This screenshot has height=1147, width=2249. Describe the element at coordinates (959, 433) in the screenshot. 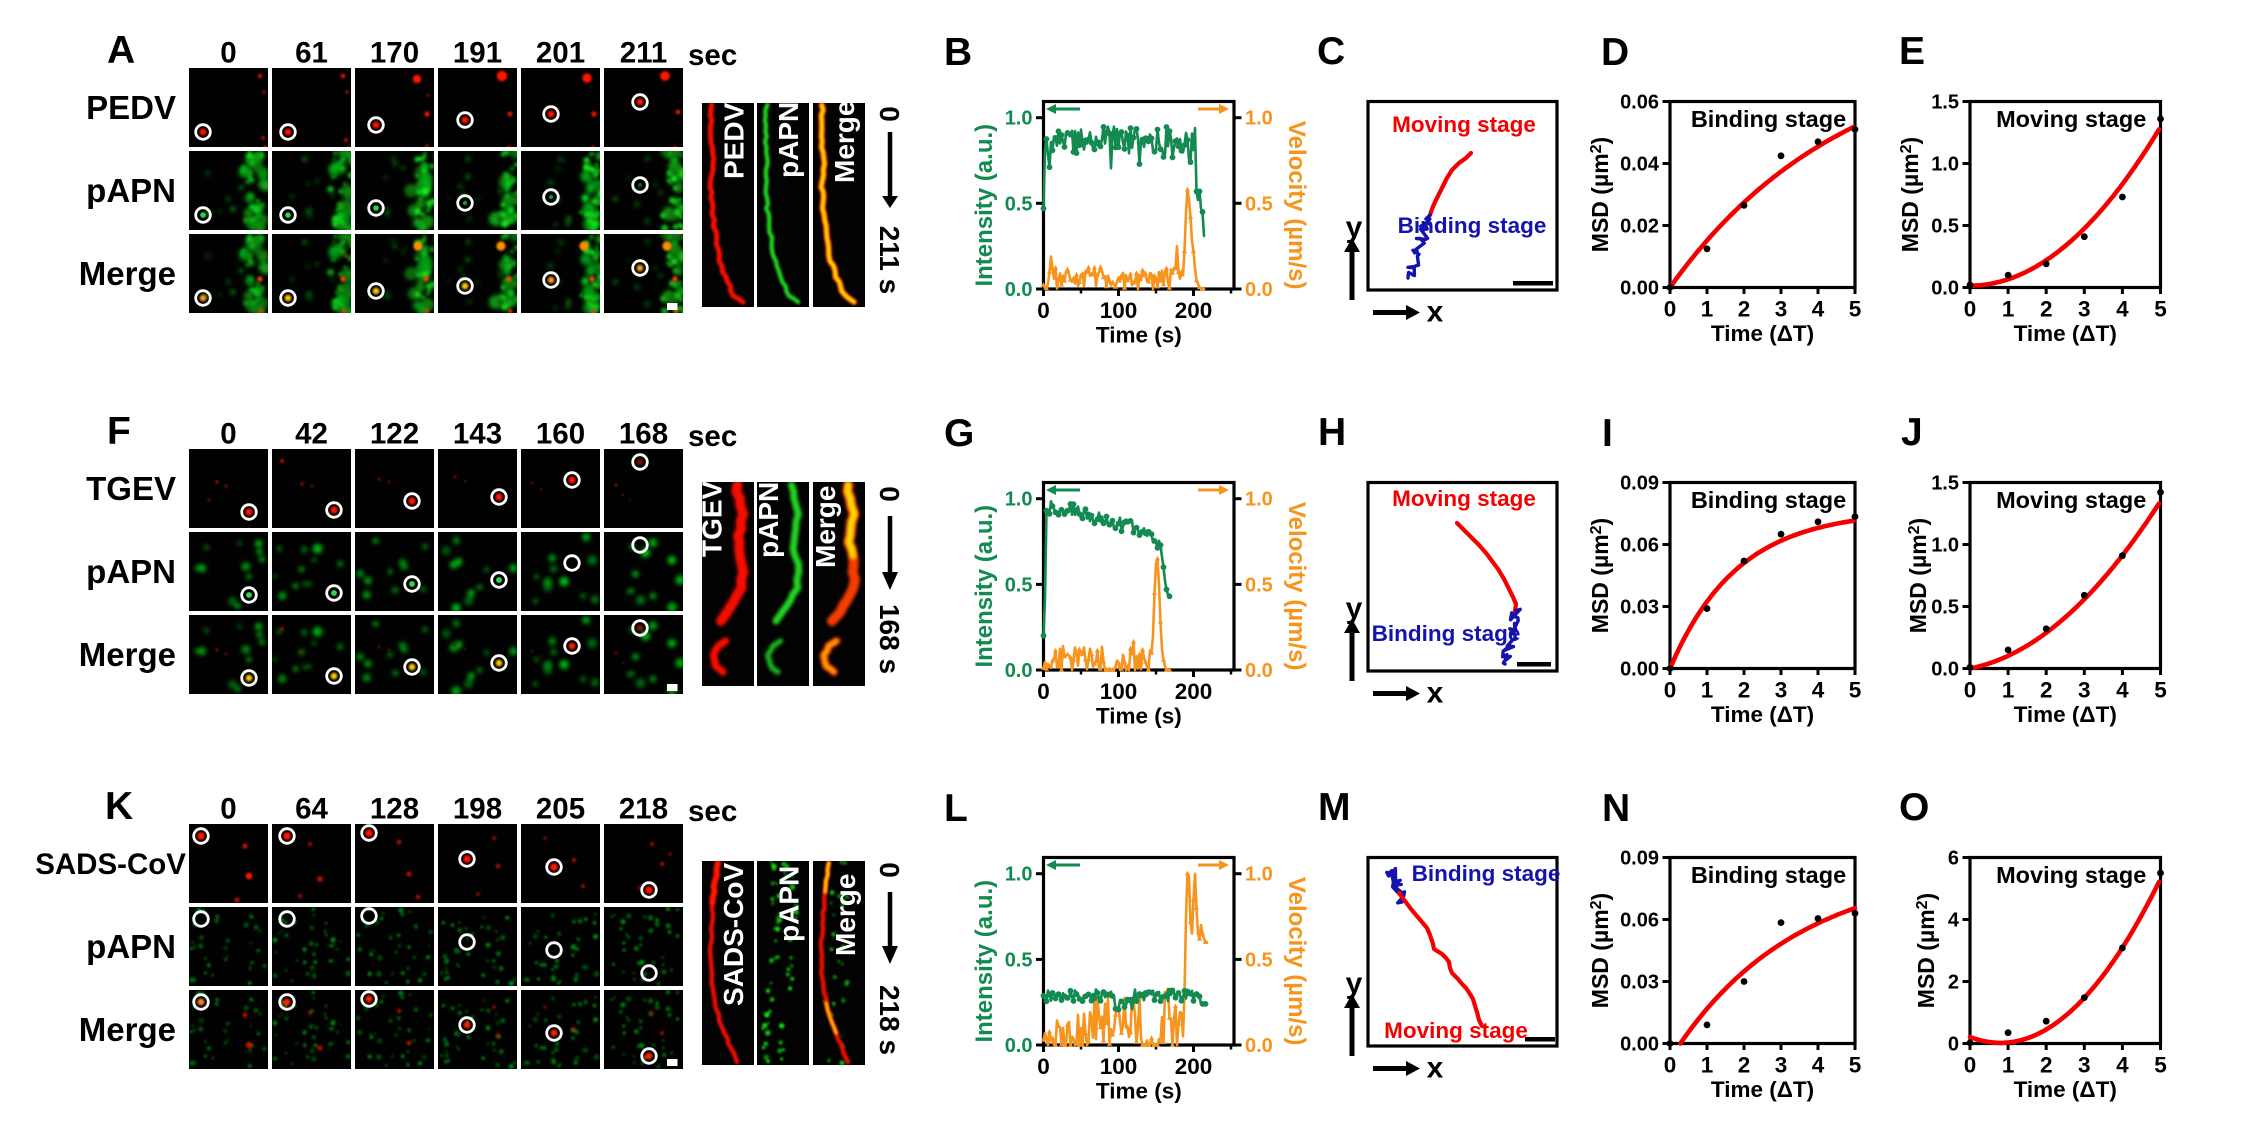

I see `svg-text: G` at that location.